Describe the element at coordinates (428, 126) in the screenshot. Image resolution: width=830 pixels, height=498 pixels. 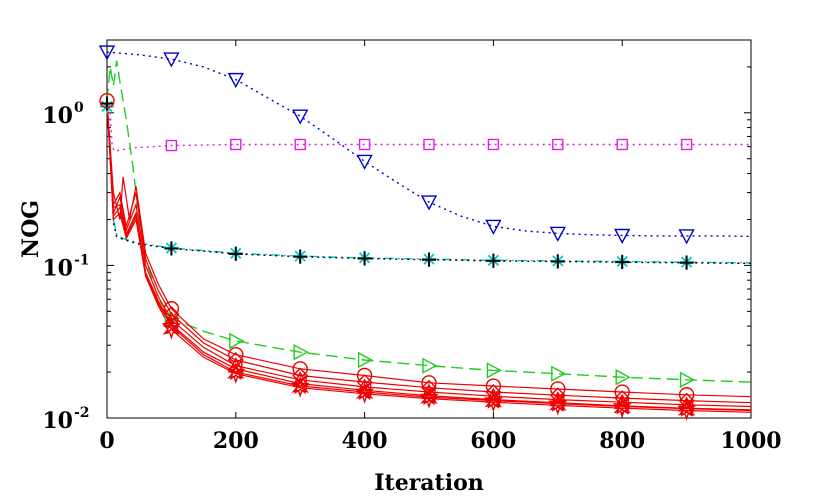
I see `series-line-magenta-square` at that location.